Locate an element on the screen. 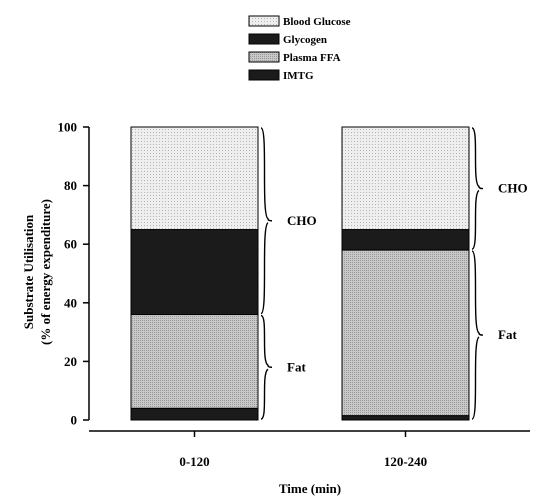  legend-swatch-glycogen is located at coordinates (264, 39).